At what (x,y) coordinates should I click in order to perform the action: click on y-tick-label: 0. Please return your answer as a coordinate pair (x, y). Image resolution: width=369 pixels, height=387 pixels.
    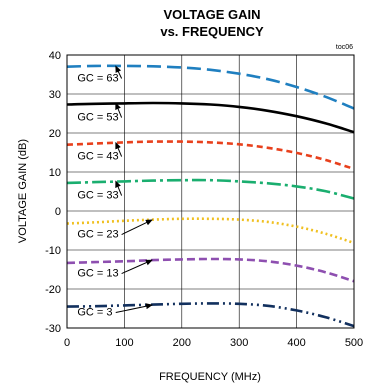
    Looking at the image, I should click on (58, 212).